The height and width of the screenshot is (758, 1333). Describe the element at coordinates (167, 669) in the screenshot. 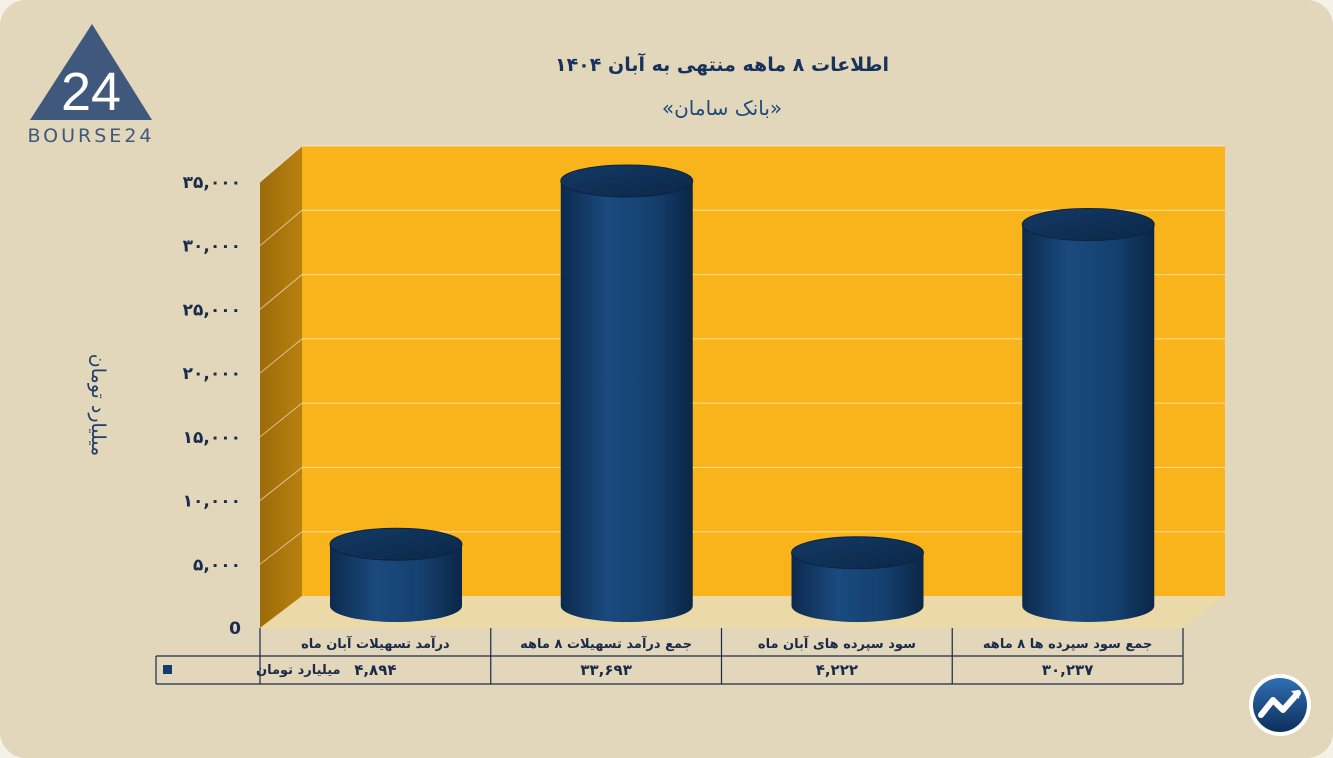

I see `legend-swatch` at that location.